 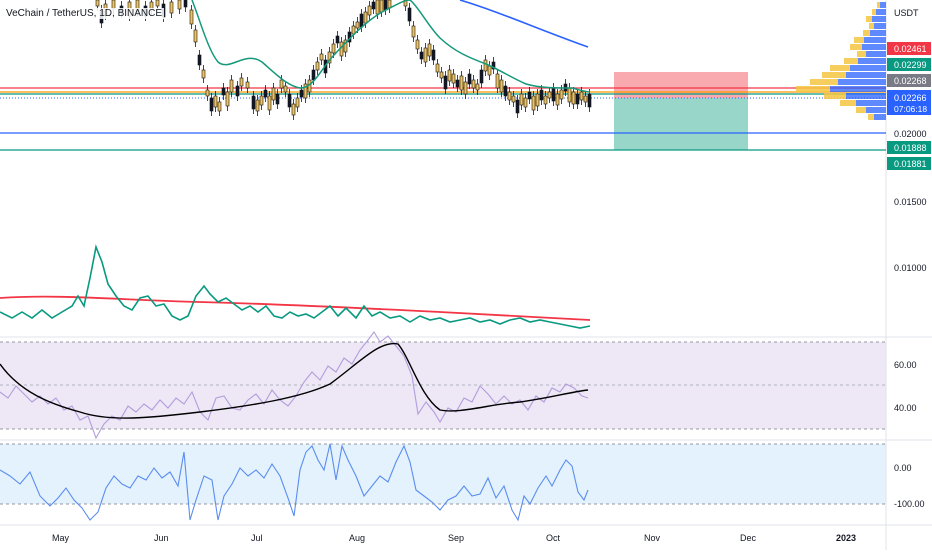 What do you see at coordinates (910, 98) in the screenshot?
I see `svg-text: 0.02266` at bounding box center [910, 98].